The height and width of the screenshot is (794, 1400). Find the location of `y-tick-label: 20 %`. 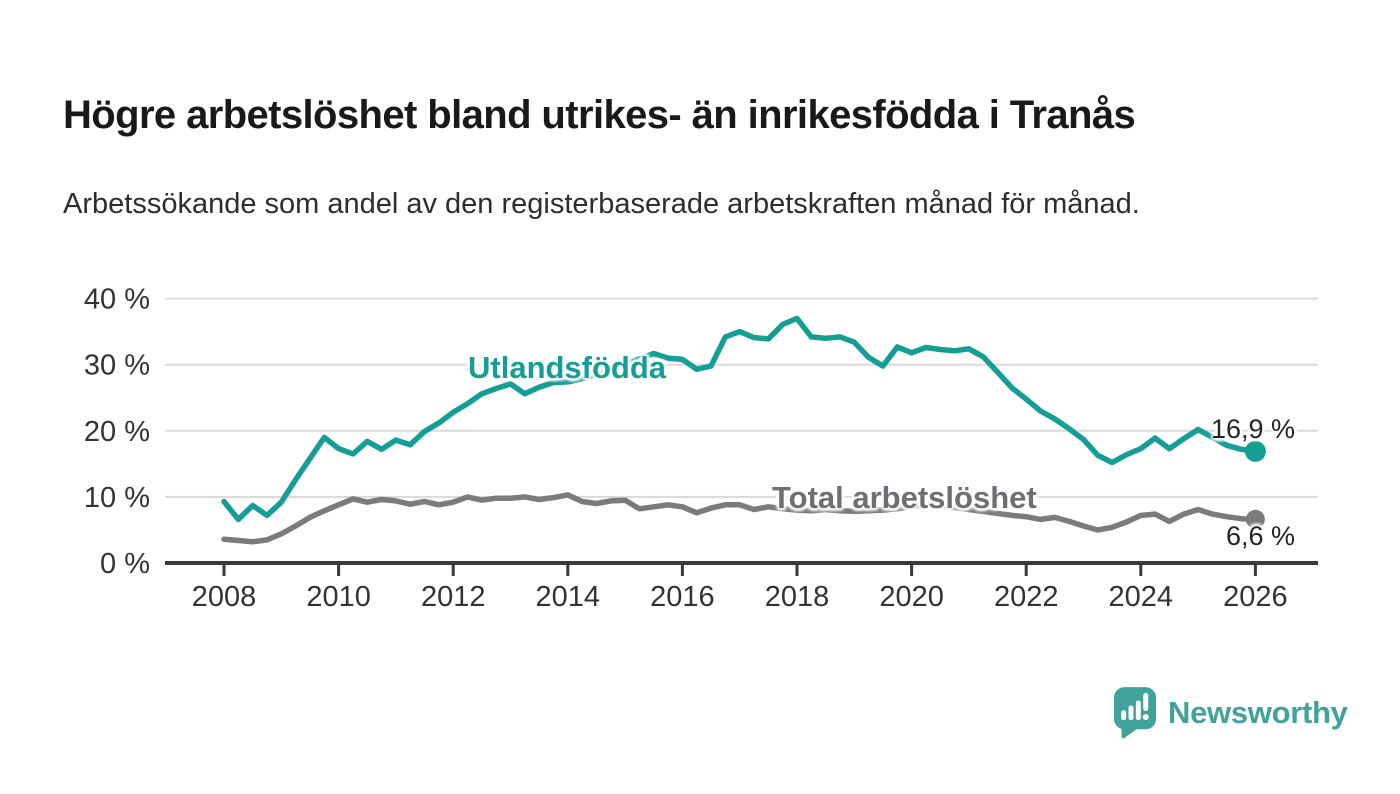

y-tick-label: 20 % is located at coordinates (117, 432).